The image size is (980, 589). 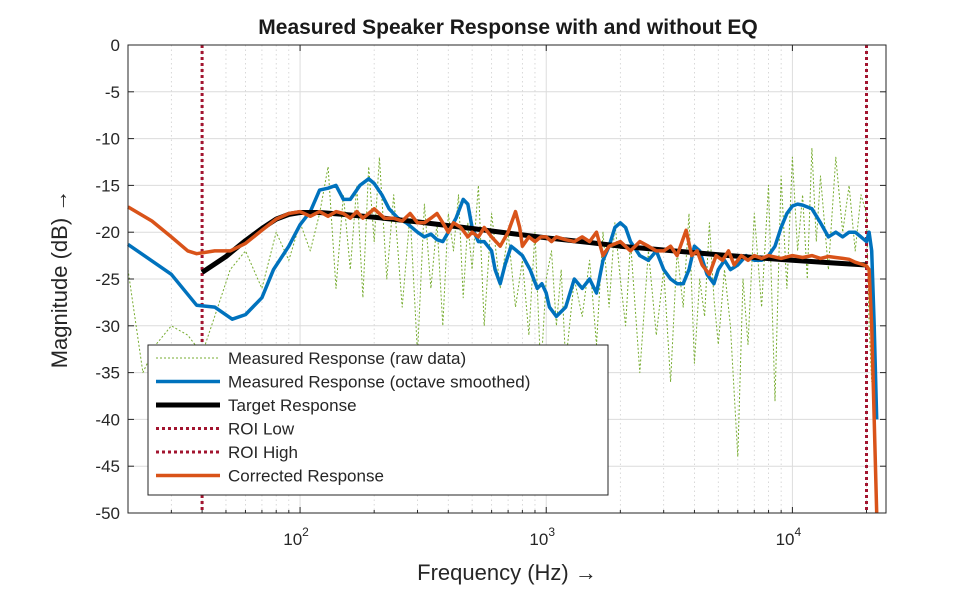 I want to click on x-tick-exponent: 2, so click(x=305, y=532).